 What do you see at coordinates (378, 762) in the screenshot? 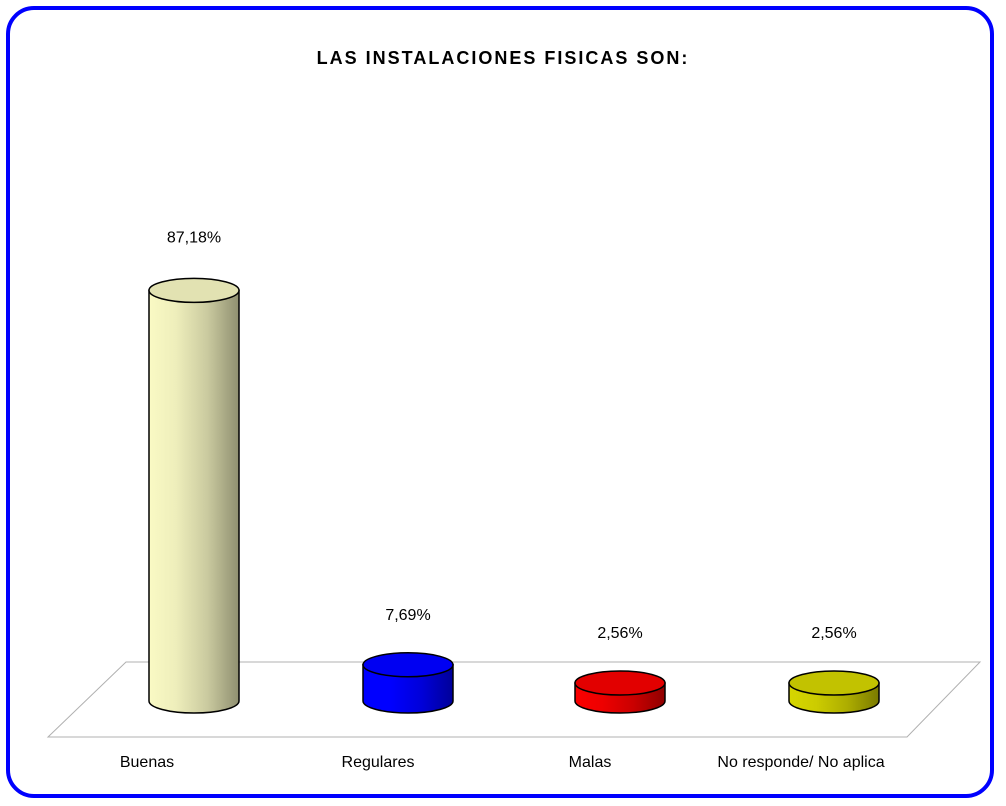
I see `category-label: Regulares` at bounding box center [378, 762].